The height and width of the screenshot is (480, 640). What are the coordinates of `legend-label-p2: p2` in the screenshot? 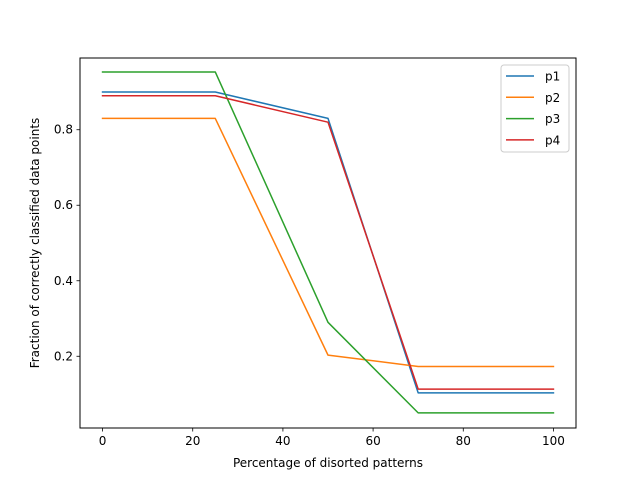 It's located at (552, 98).